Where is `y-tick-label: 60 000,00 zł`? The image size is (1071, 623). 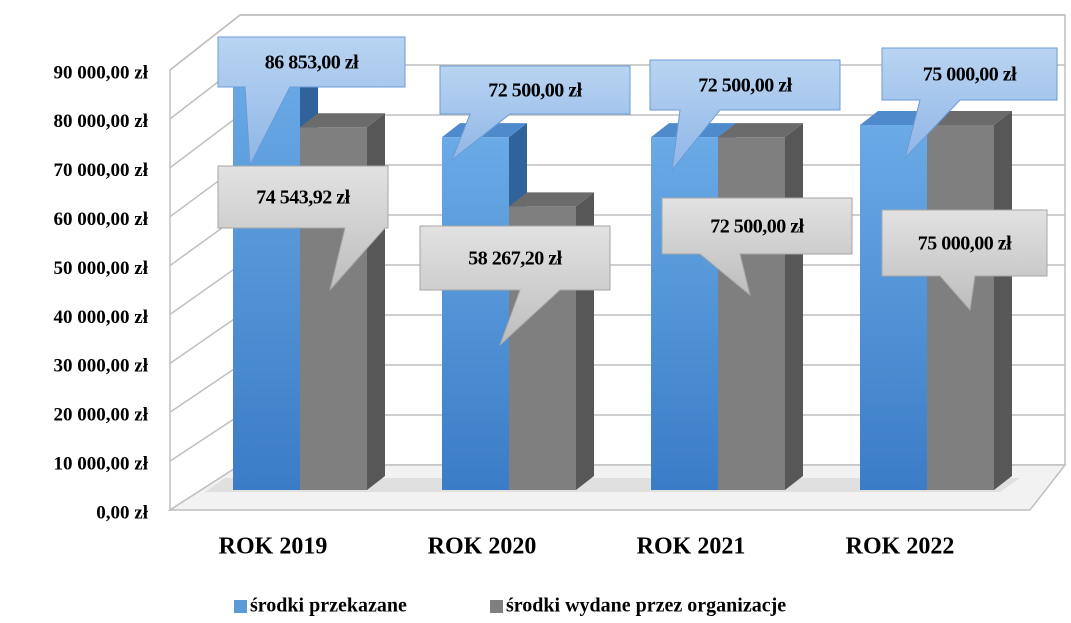 y-tick-label: 60 000,00 zł is located at coordinates (101, 219).